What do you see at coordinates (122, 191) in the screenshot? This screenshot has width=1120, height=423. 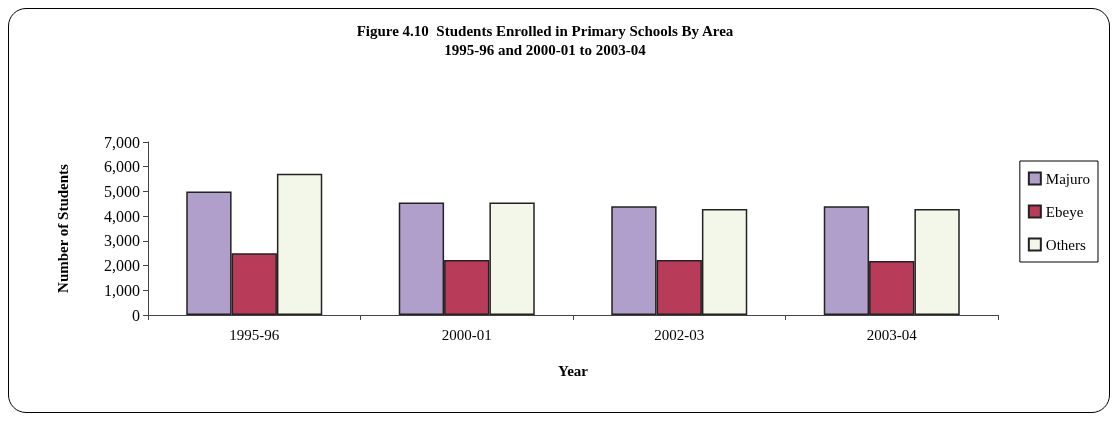 I see `y-tick-label: 5,000` at bounding box center [122, 191].